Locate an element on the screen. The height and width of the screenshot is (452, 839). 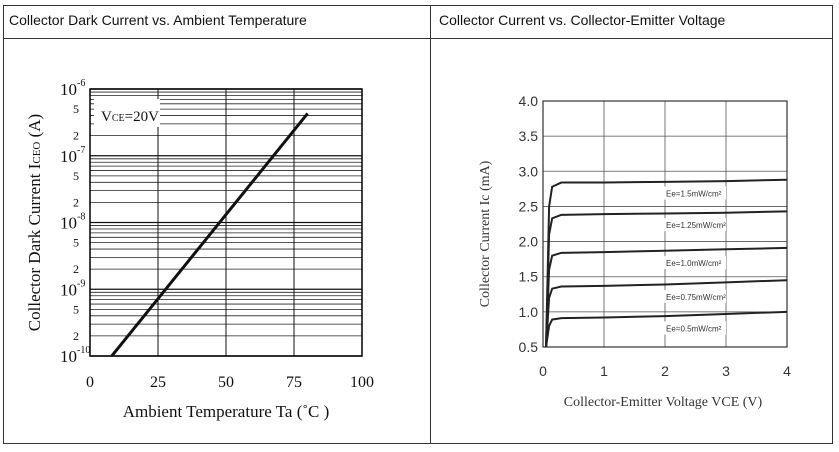
left-ytick-decade: 10⁻⁸ is located at coordinates (72, 222).